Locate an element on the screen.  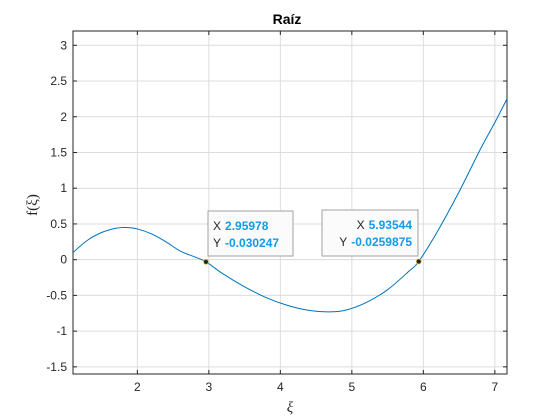
y-axis-label: f(ξ) is located at coordinates (33, 205).